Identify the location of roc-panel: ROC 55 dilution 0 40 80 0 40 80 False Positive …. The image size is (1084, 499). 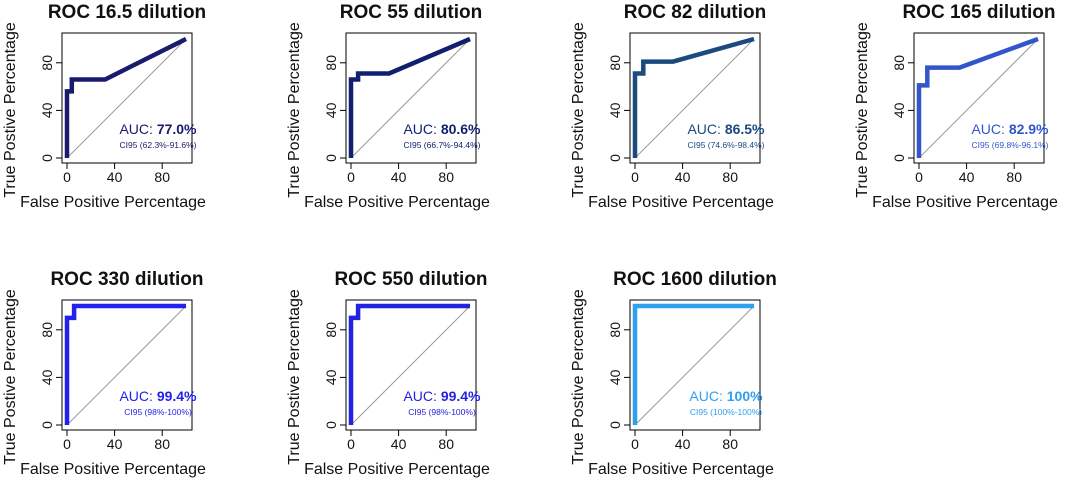
(388, 106).